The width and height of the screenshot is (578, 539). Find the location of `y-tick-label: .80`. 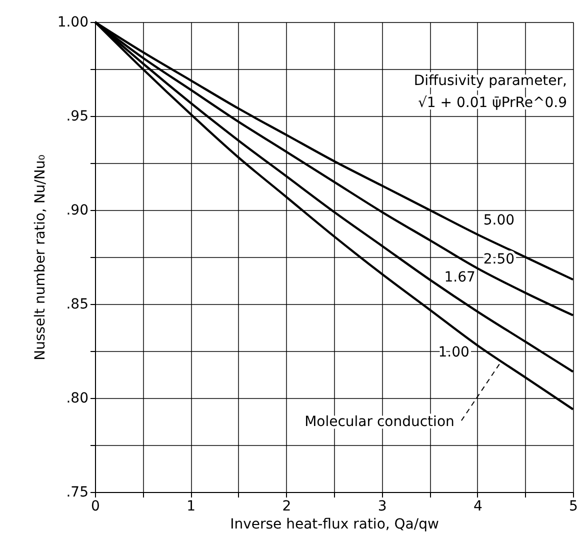

y-tick-label: .80 is located at coordinates (77, 398).